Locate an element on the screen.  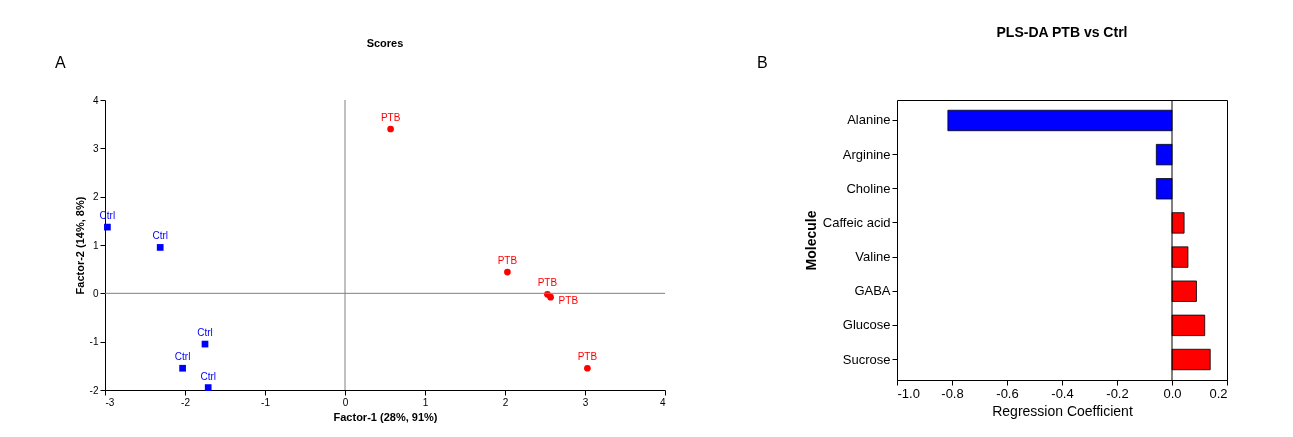
x-tick-label: -0.8 is located at coordinates (952, 393).